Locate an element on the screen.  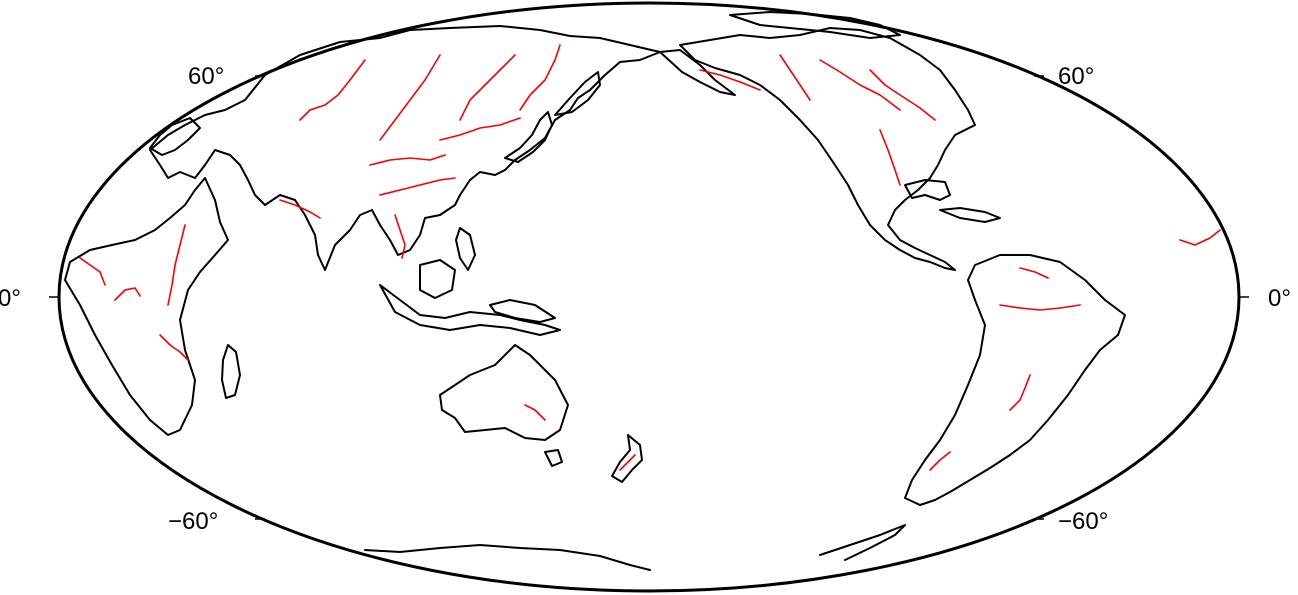
river-guiana is located at coordinates (1200, 237).